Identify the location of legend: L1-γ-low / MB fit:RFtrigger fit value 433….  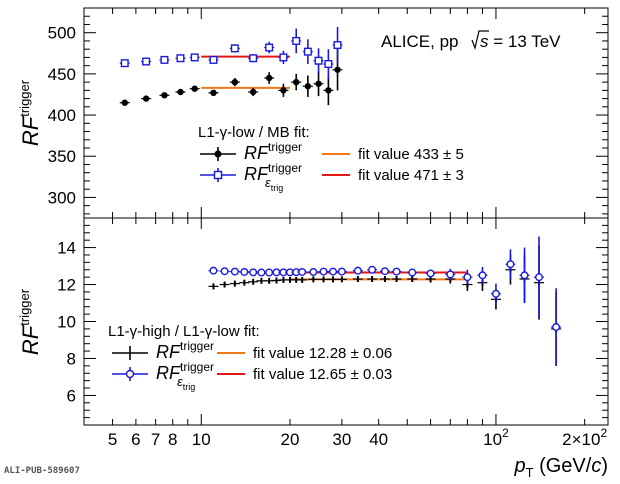
(331, 158).